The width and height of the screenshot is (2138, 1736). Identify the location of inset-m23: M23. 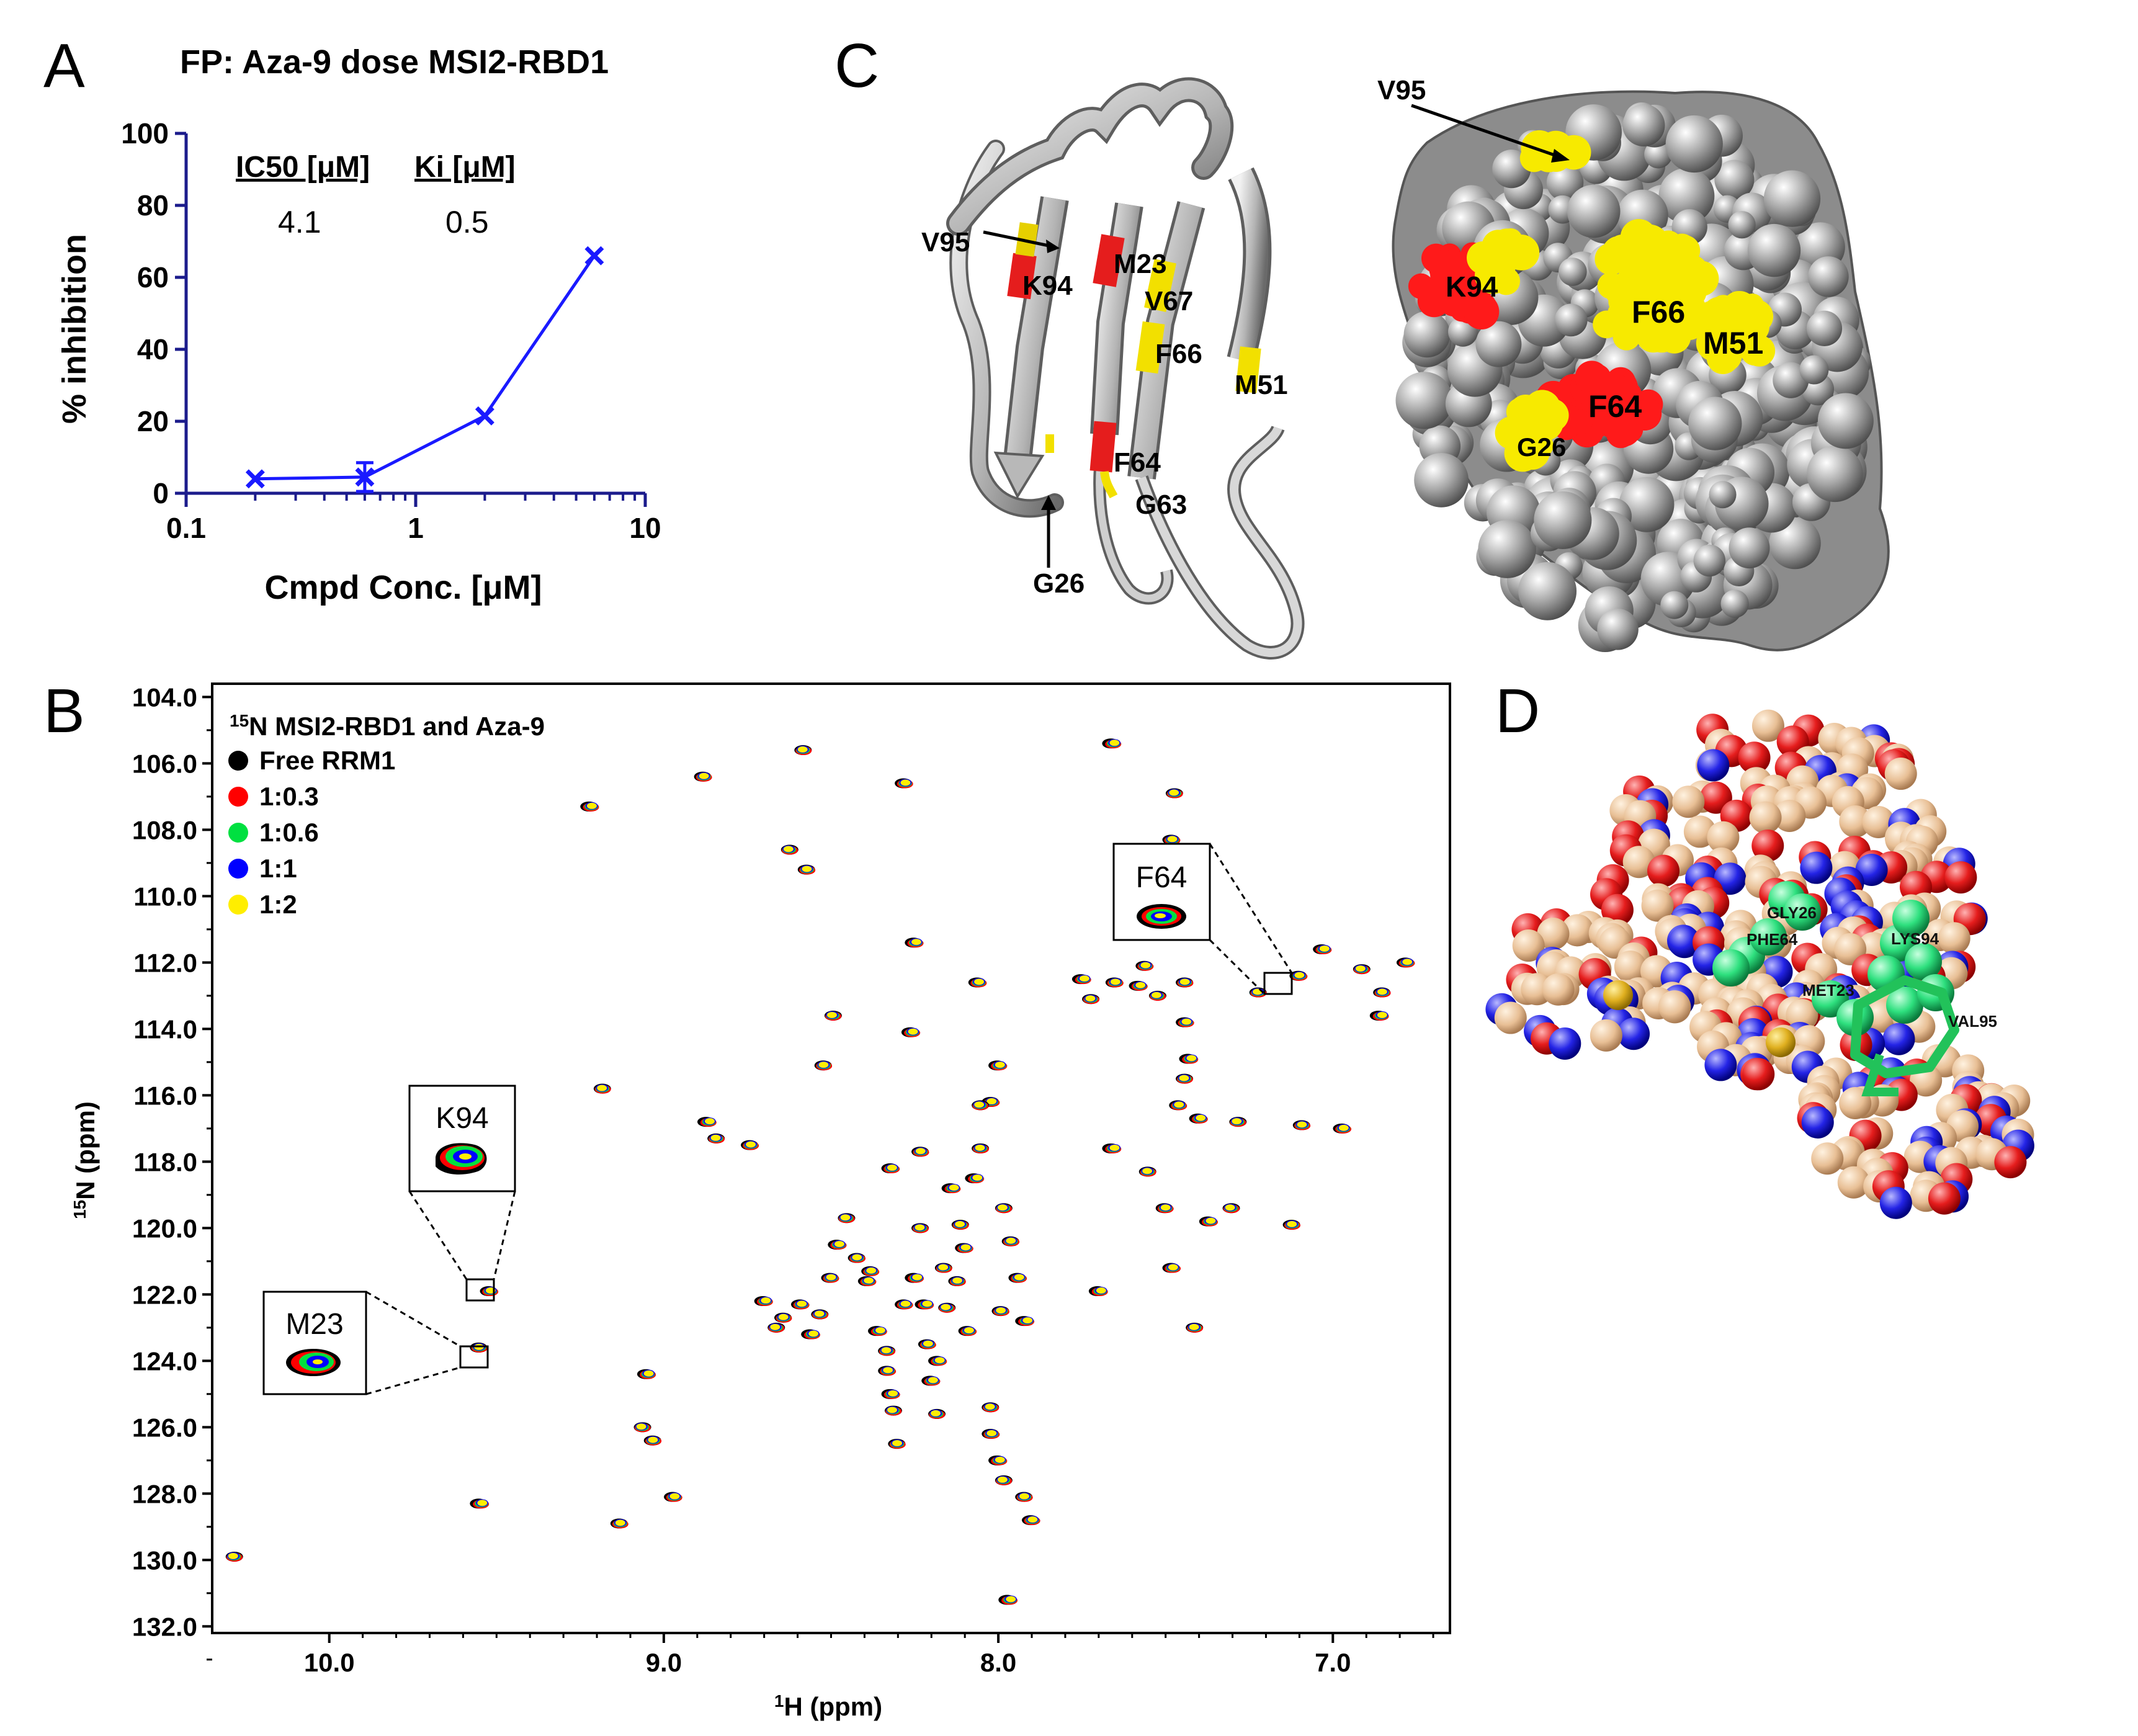
(375, 1343).